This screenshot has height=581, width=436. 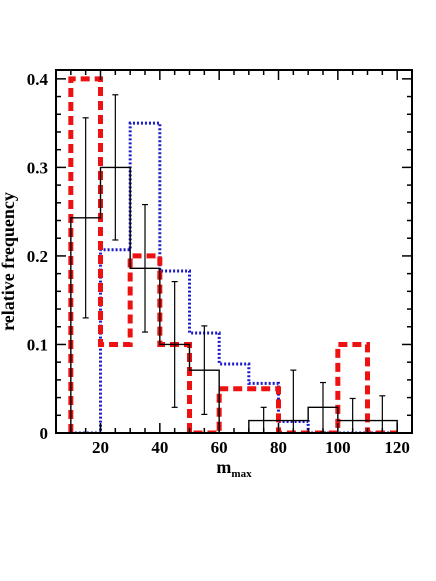 I want to click on y-tick-labels: 0 0.1 0.2 0.3 0.4, so click(x=38, y=256).